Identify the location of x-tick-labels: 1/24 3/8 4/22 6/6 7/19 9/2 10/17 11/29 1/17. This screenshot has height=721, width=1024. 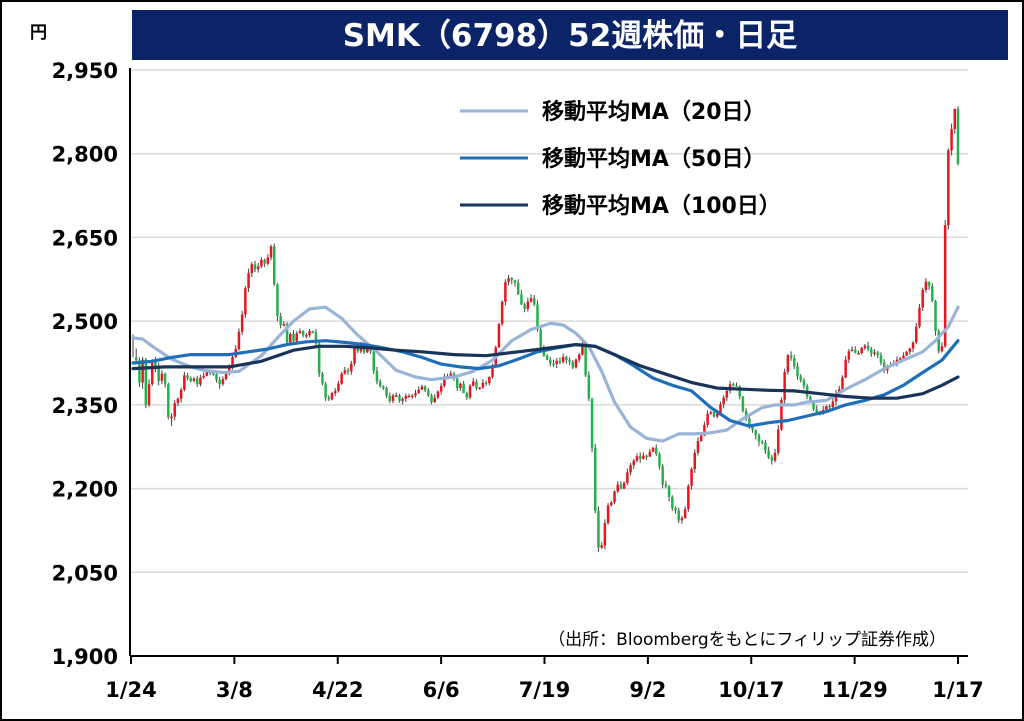
(544, 679).